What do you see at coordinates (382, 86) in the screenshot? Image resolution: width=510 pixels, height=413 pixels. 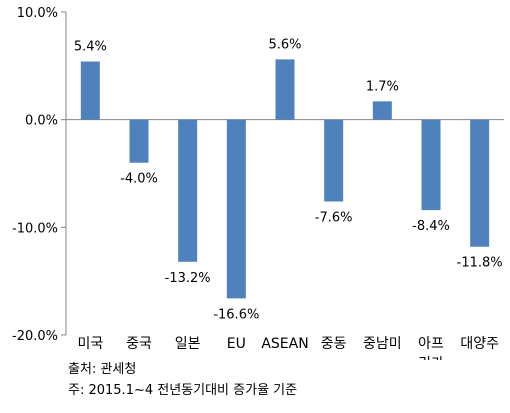 I see `data-label: 1.7%` at bounding box center [382, 86].